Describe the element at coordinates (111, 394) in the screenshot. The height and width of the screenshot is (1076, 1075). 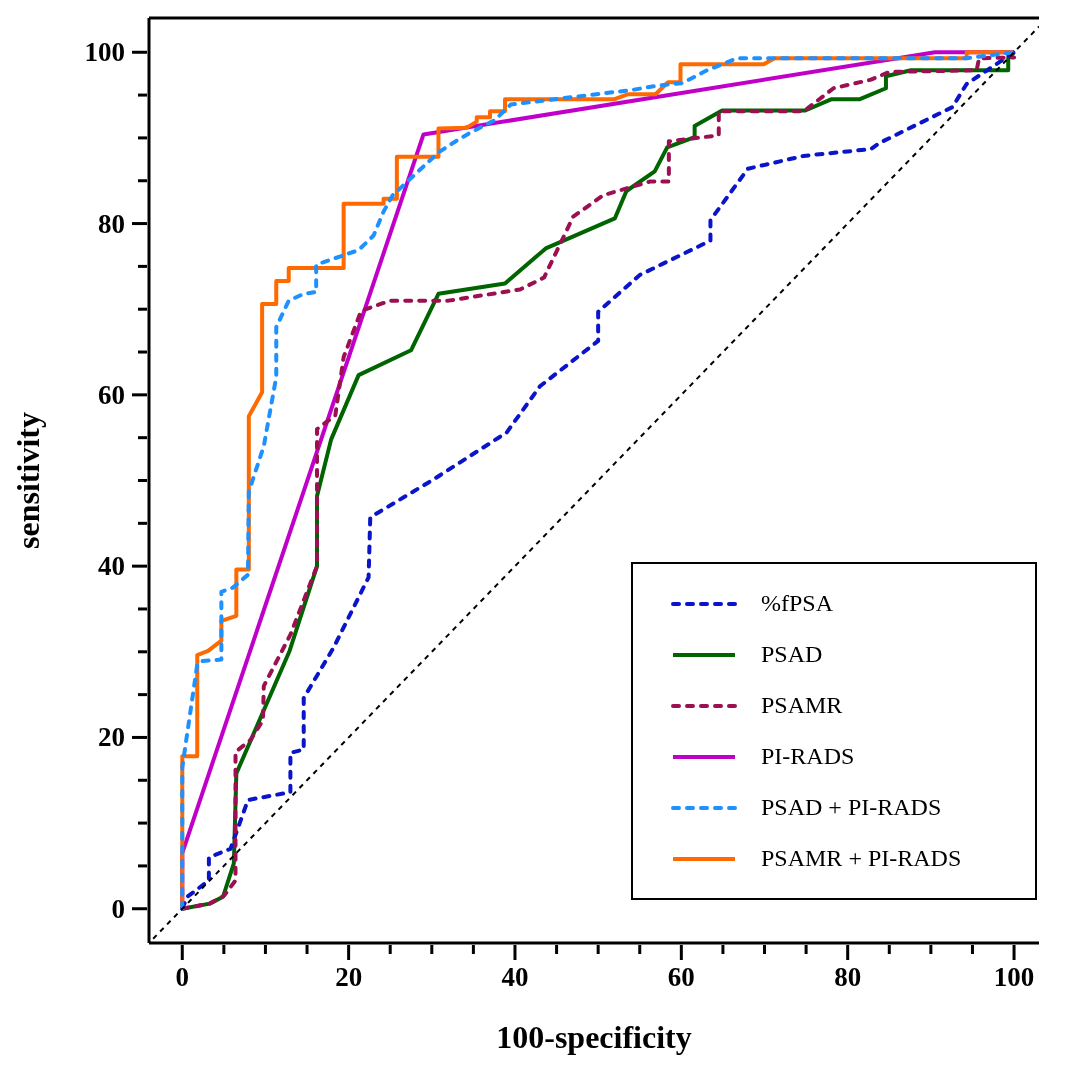
I see `y-tick-label: 60` at that location.